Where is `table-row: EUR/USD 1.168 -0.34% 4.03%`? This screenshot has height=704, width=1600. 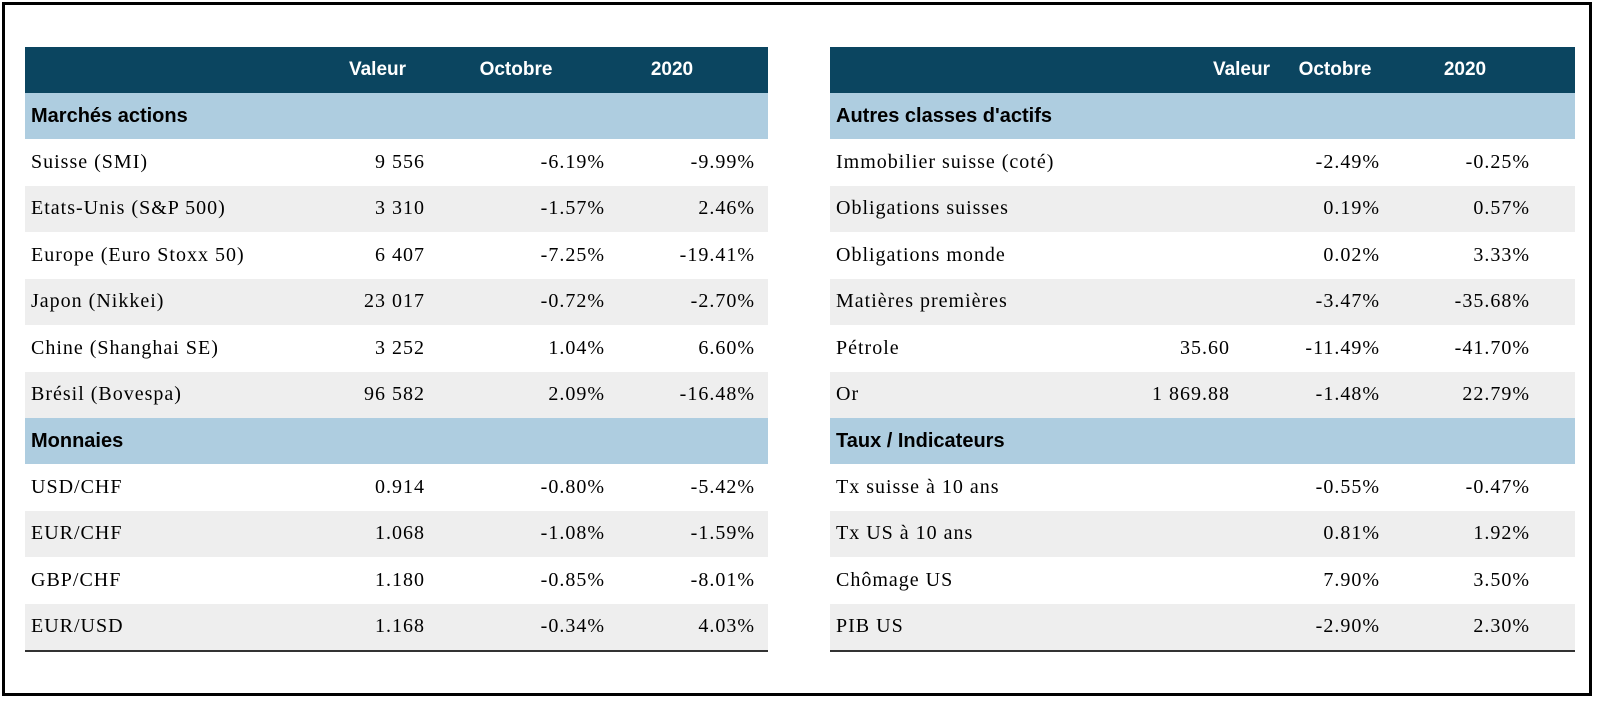 table-row: EUR/USD 1.168 -0.34% 4.03% is located at coordinates (396, 626).